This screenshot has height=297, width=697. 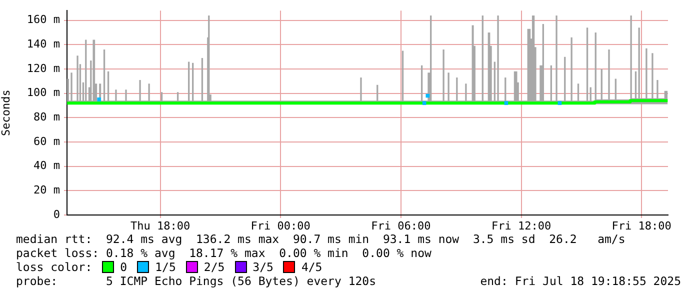 I want to click on legend-label: 1/5, so click(x=165, y=267).